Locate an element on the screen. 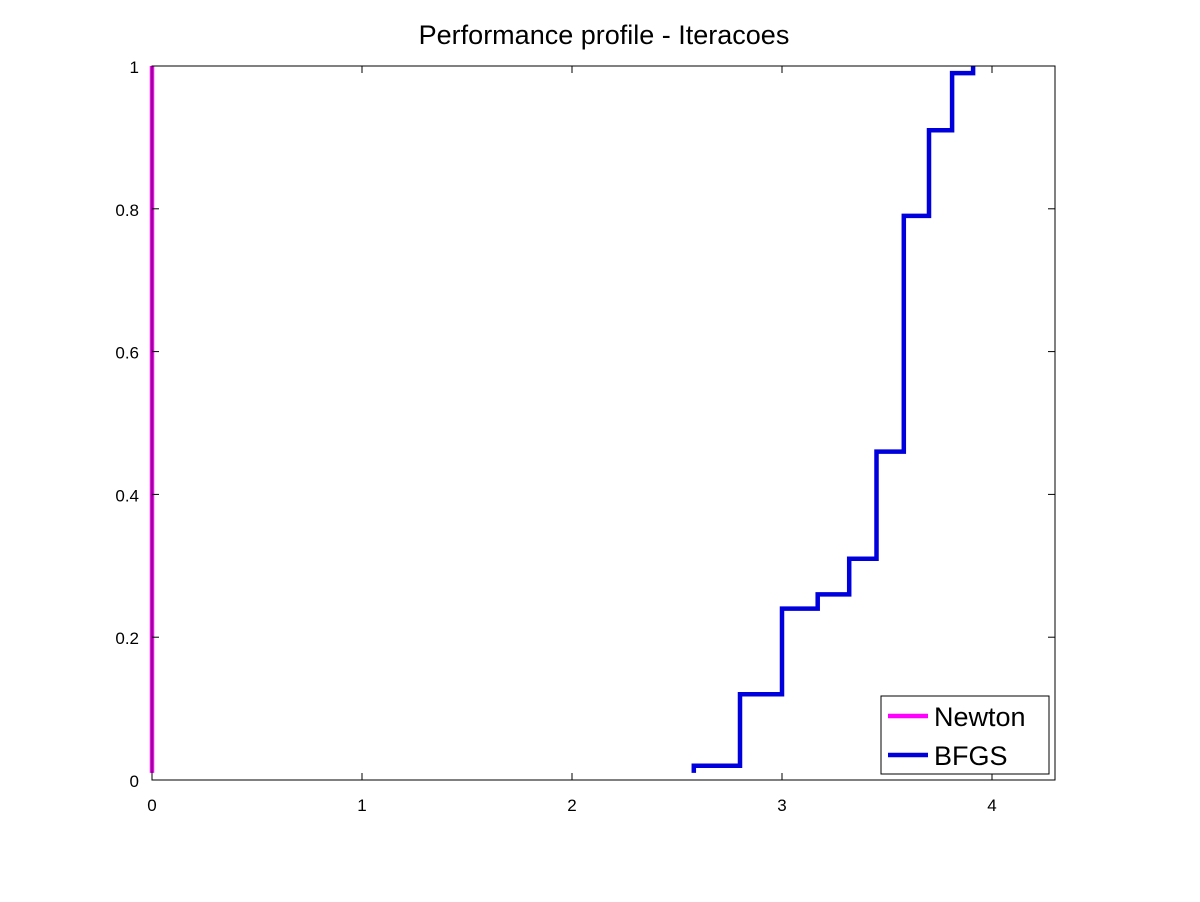  x-tick-label: 2 is located at coordinates (571, 805).